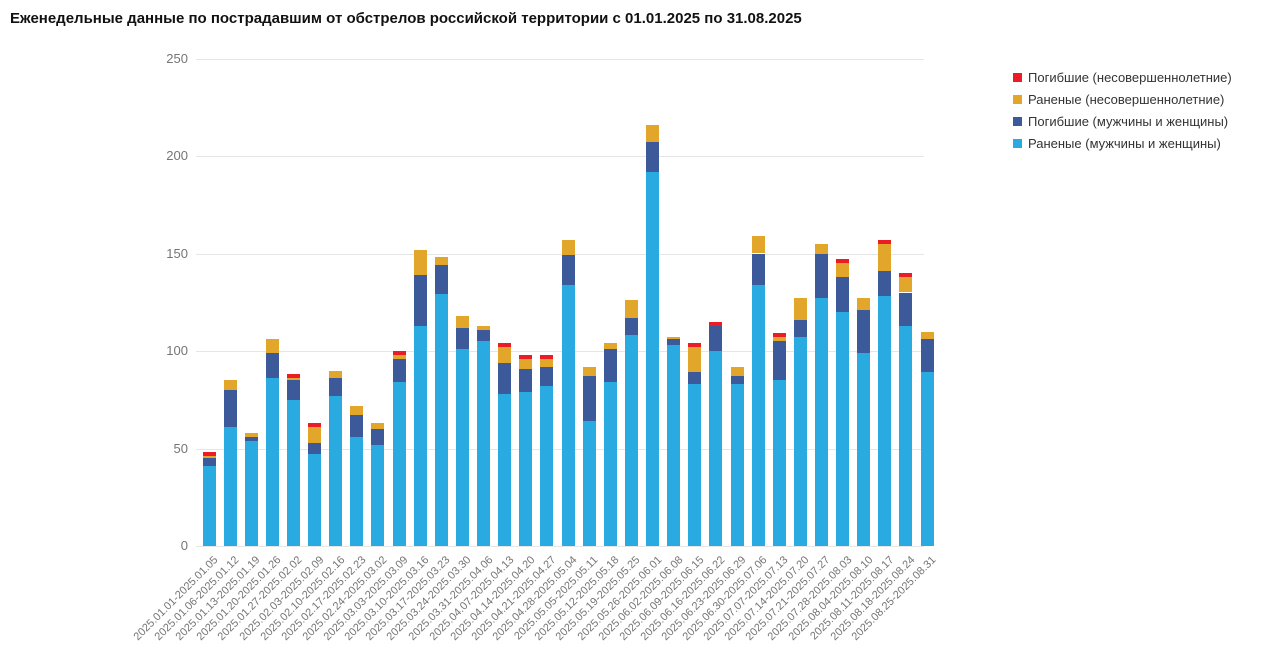 The width and height of the screenshot is (1280, 672). I want to click on legend-item: Раненые (несовершеннолетние), so click(1122, 99).